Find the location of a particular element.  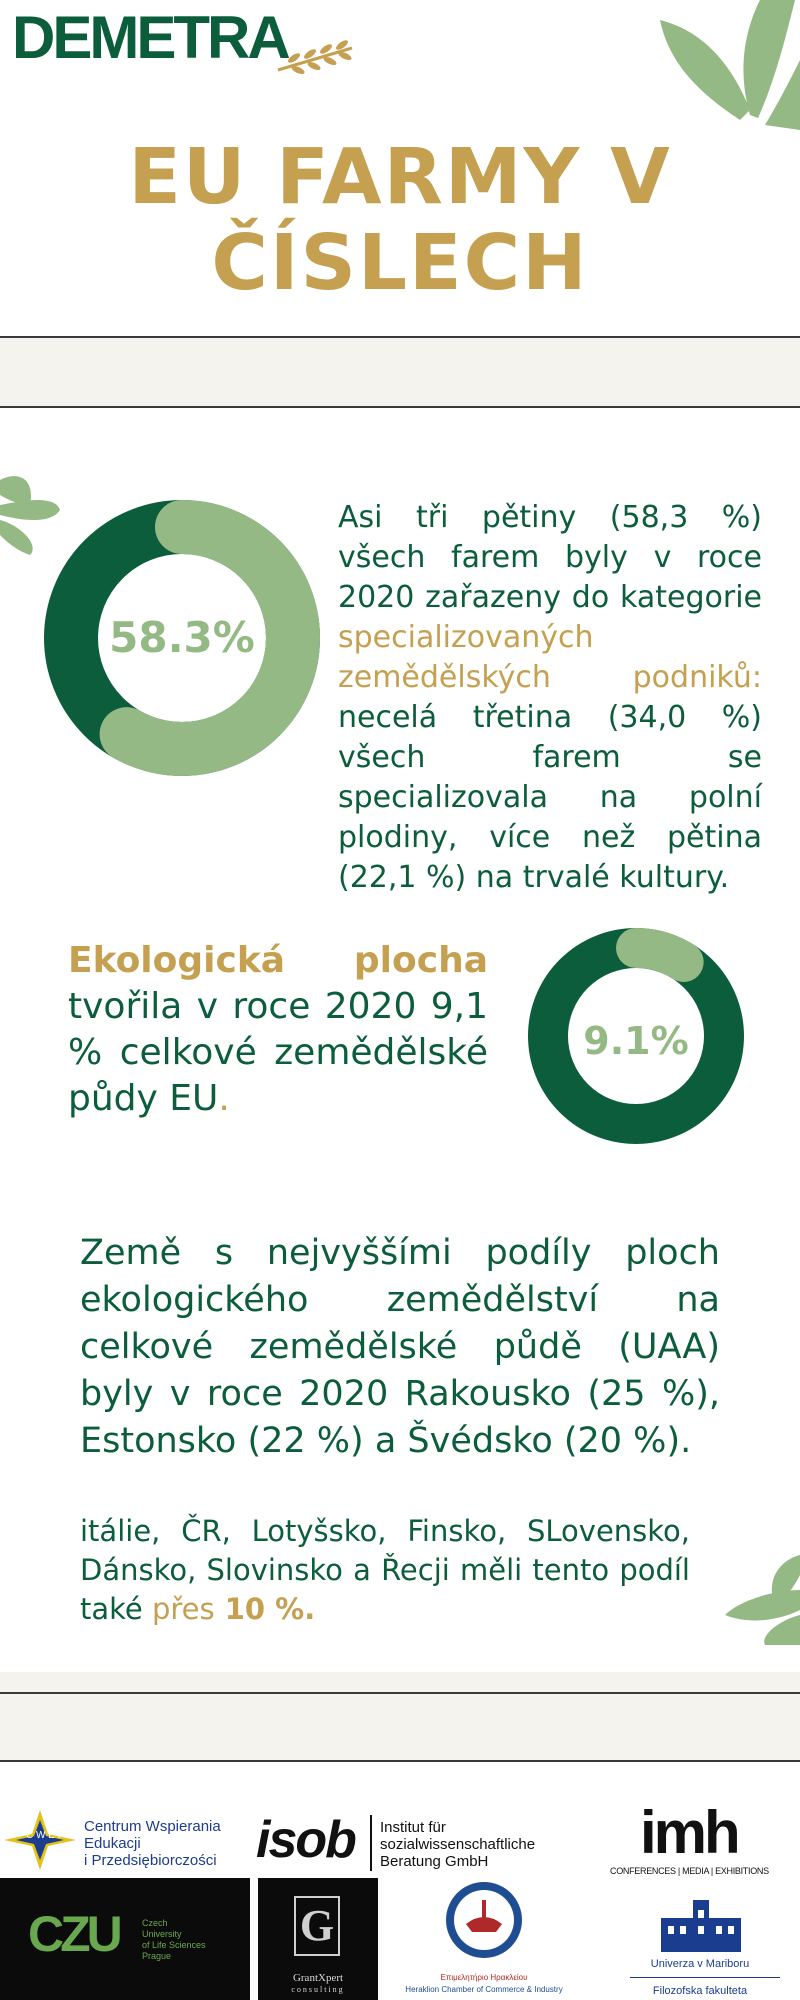

grantxpert-name: GrantXpert consulting is located at coordinates (318, 1984).